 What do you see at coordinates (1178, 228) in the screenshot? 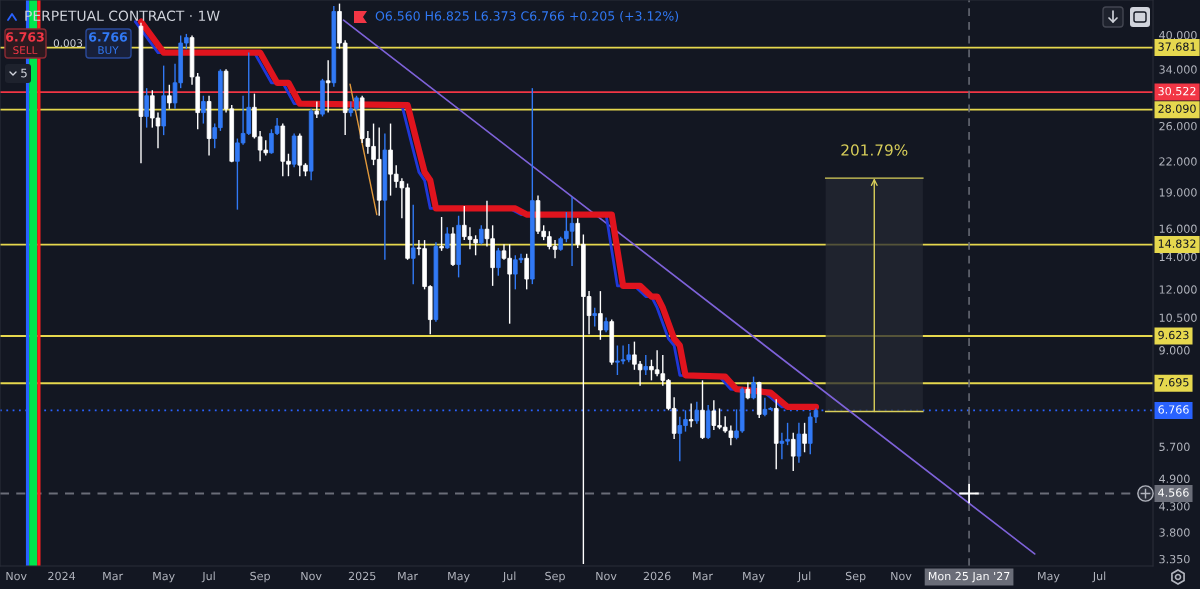
I see `y-tick-label: 16.000` at bounding box center [1178, 228].